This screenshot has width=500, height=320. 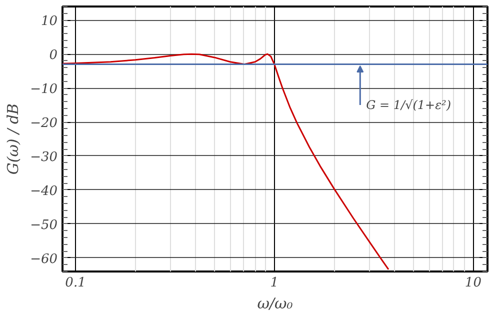 I want to click on x-axis-title: ω/ω₀, so click(x=275, y=303).